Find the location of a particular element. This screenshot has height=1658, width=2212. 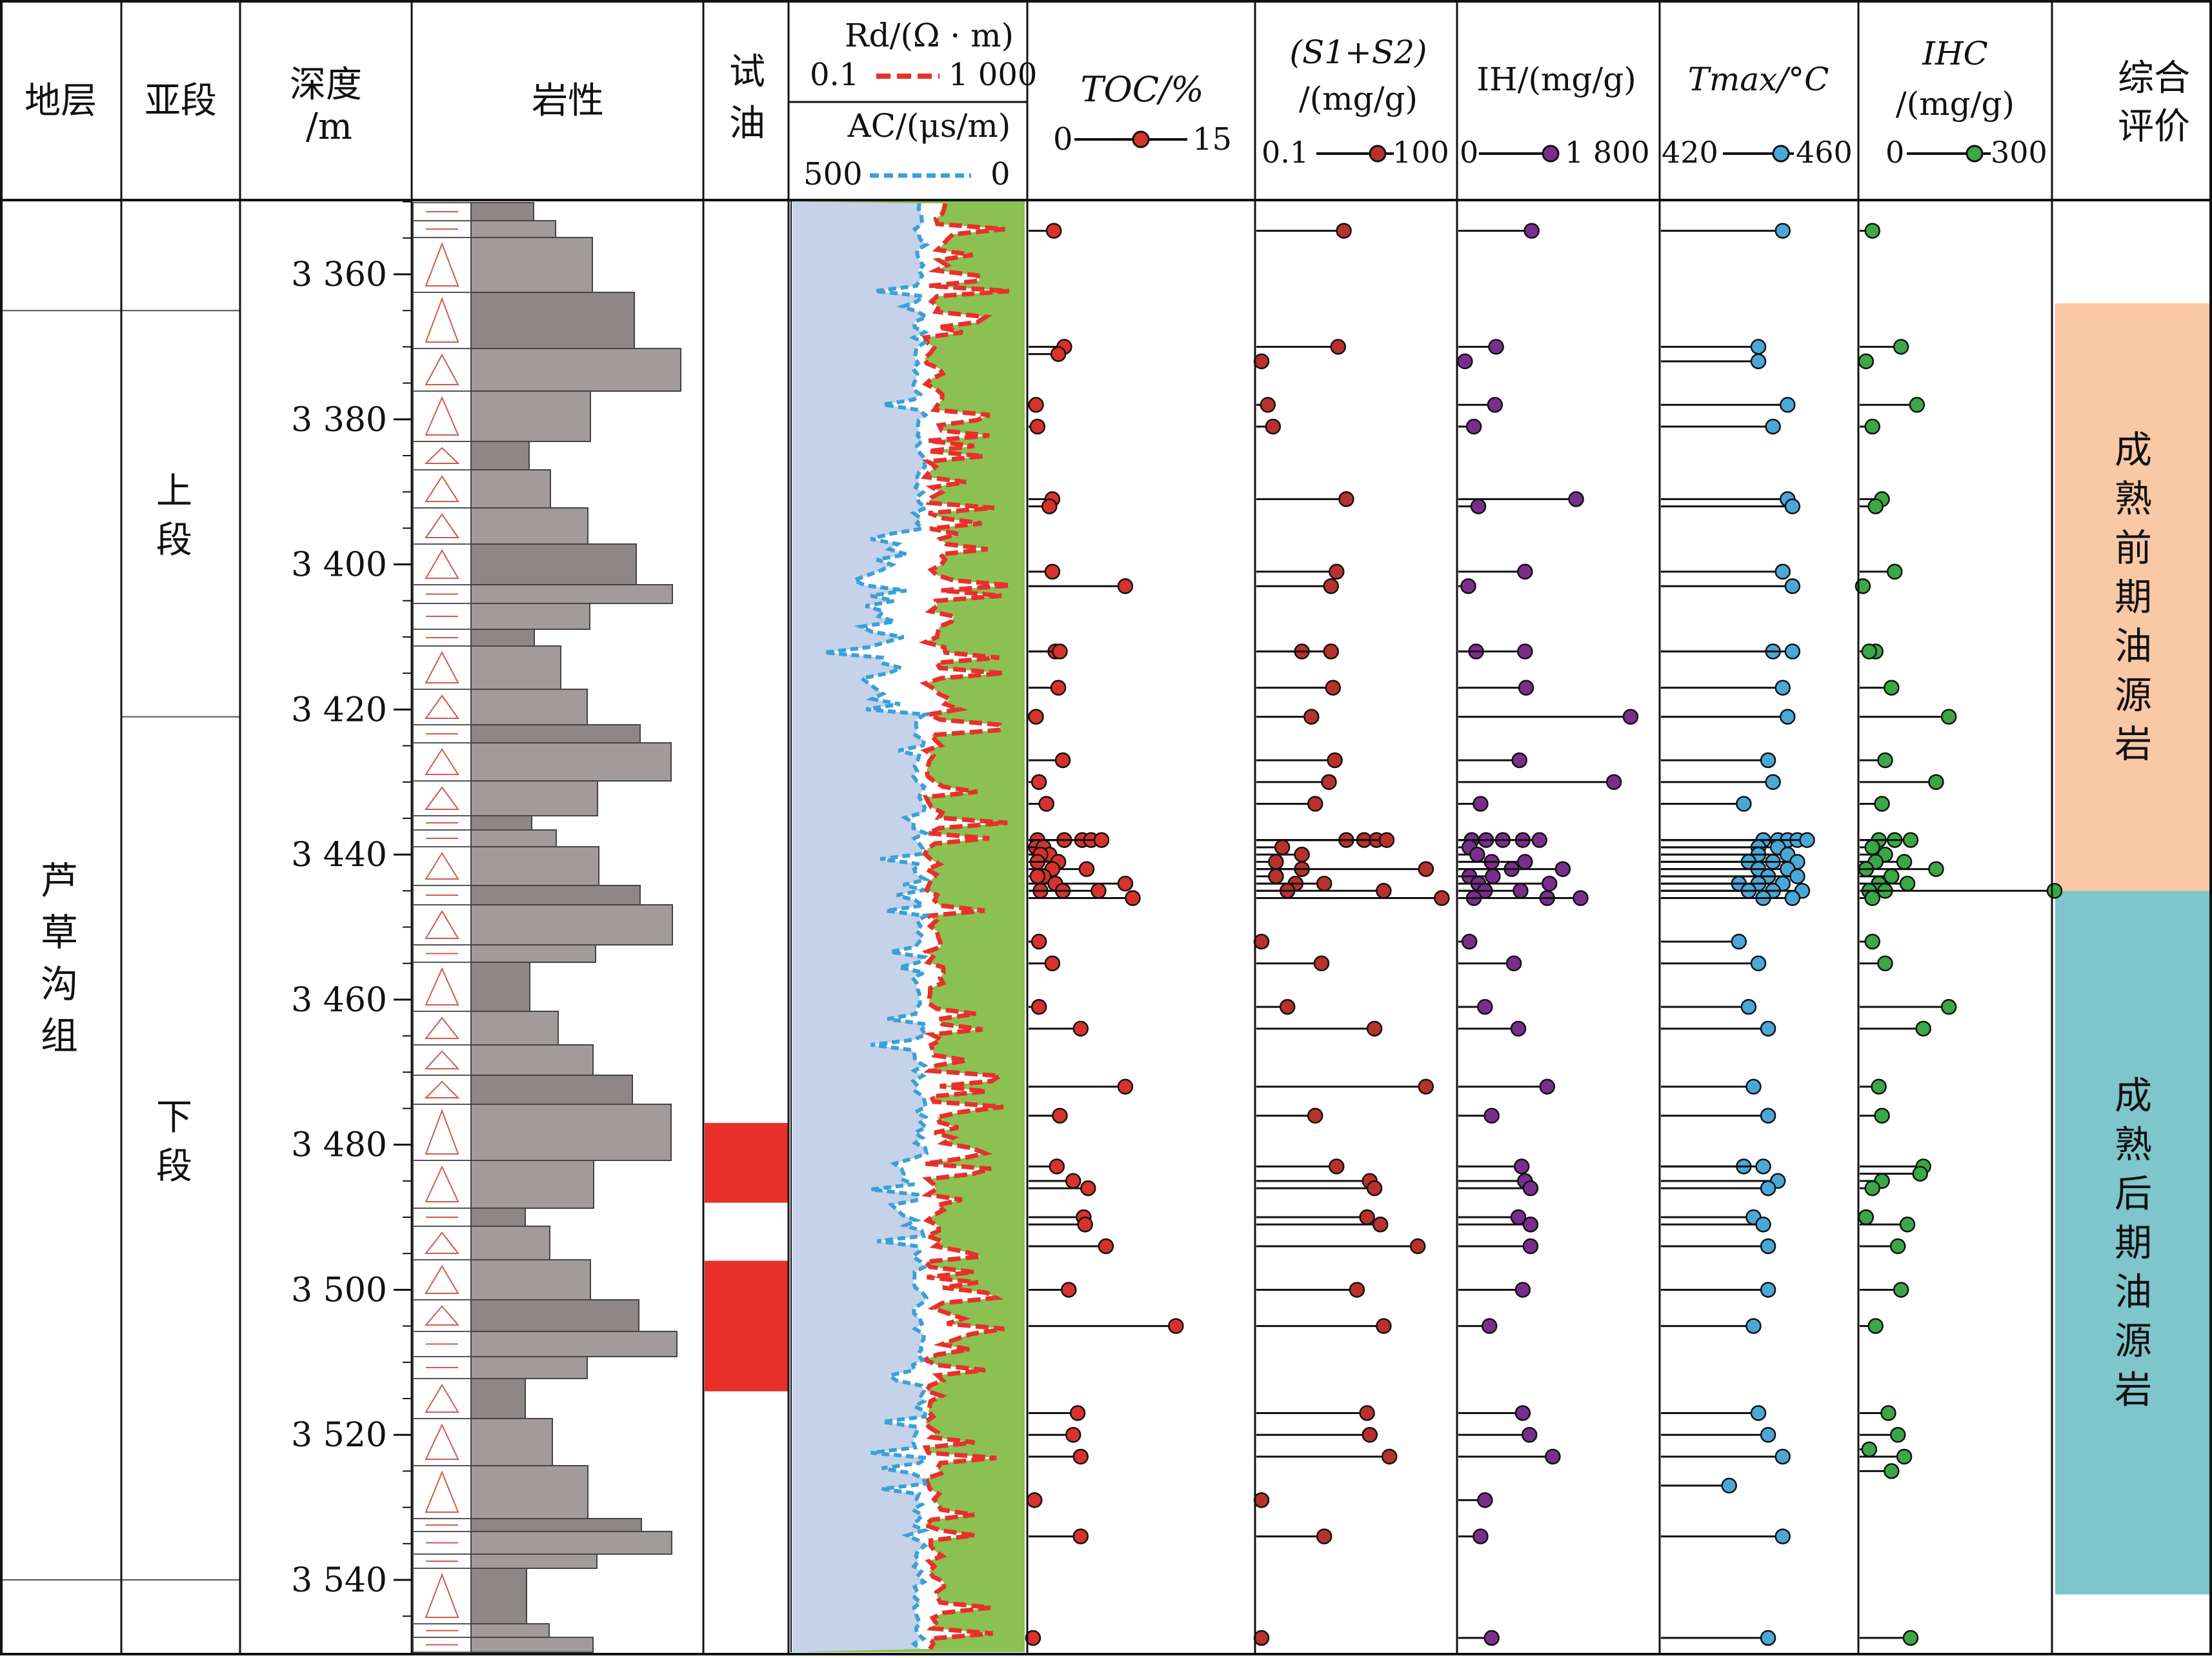

header-ac: AC/(μs/m) is located at coordinates (929, 126).